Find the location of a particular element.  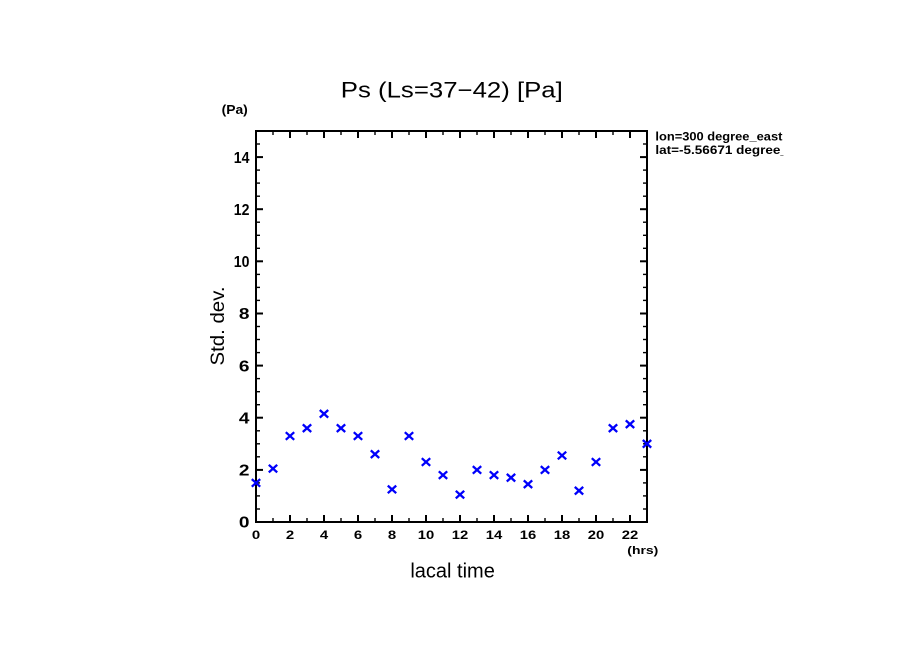

svg-text: 20 is located at coordinates (596, 536).